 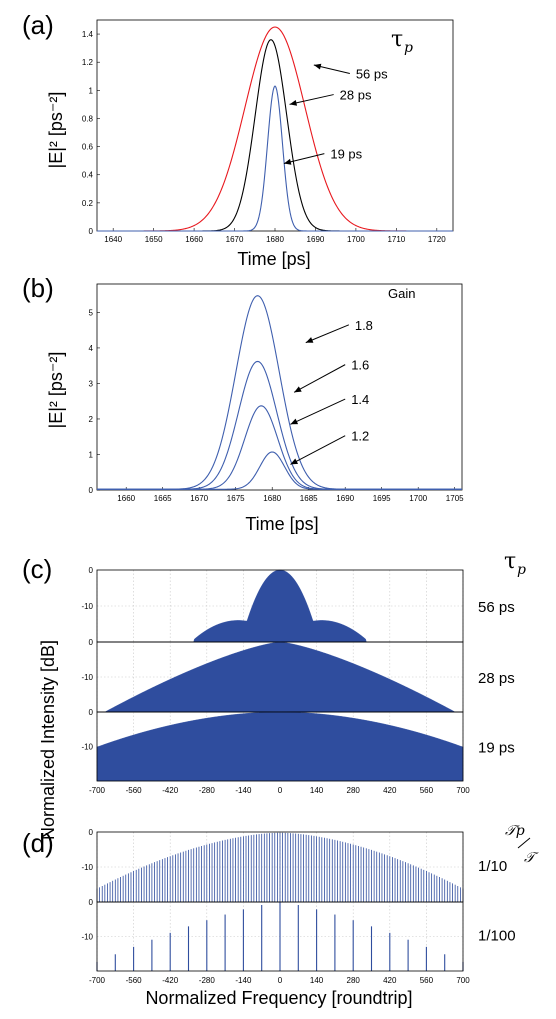 What do you see at coordinates (279, 392) in the screenshot?
I see `series-line-1.8` at bounding box center [279, 392].